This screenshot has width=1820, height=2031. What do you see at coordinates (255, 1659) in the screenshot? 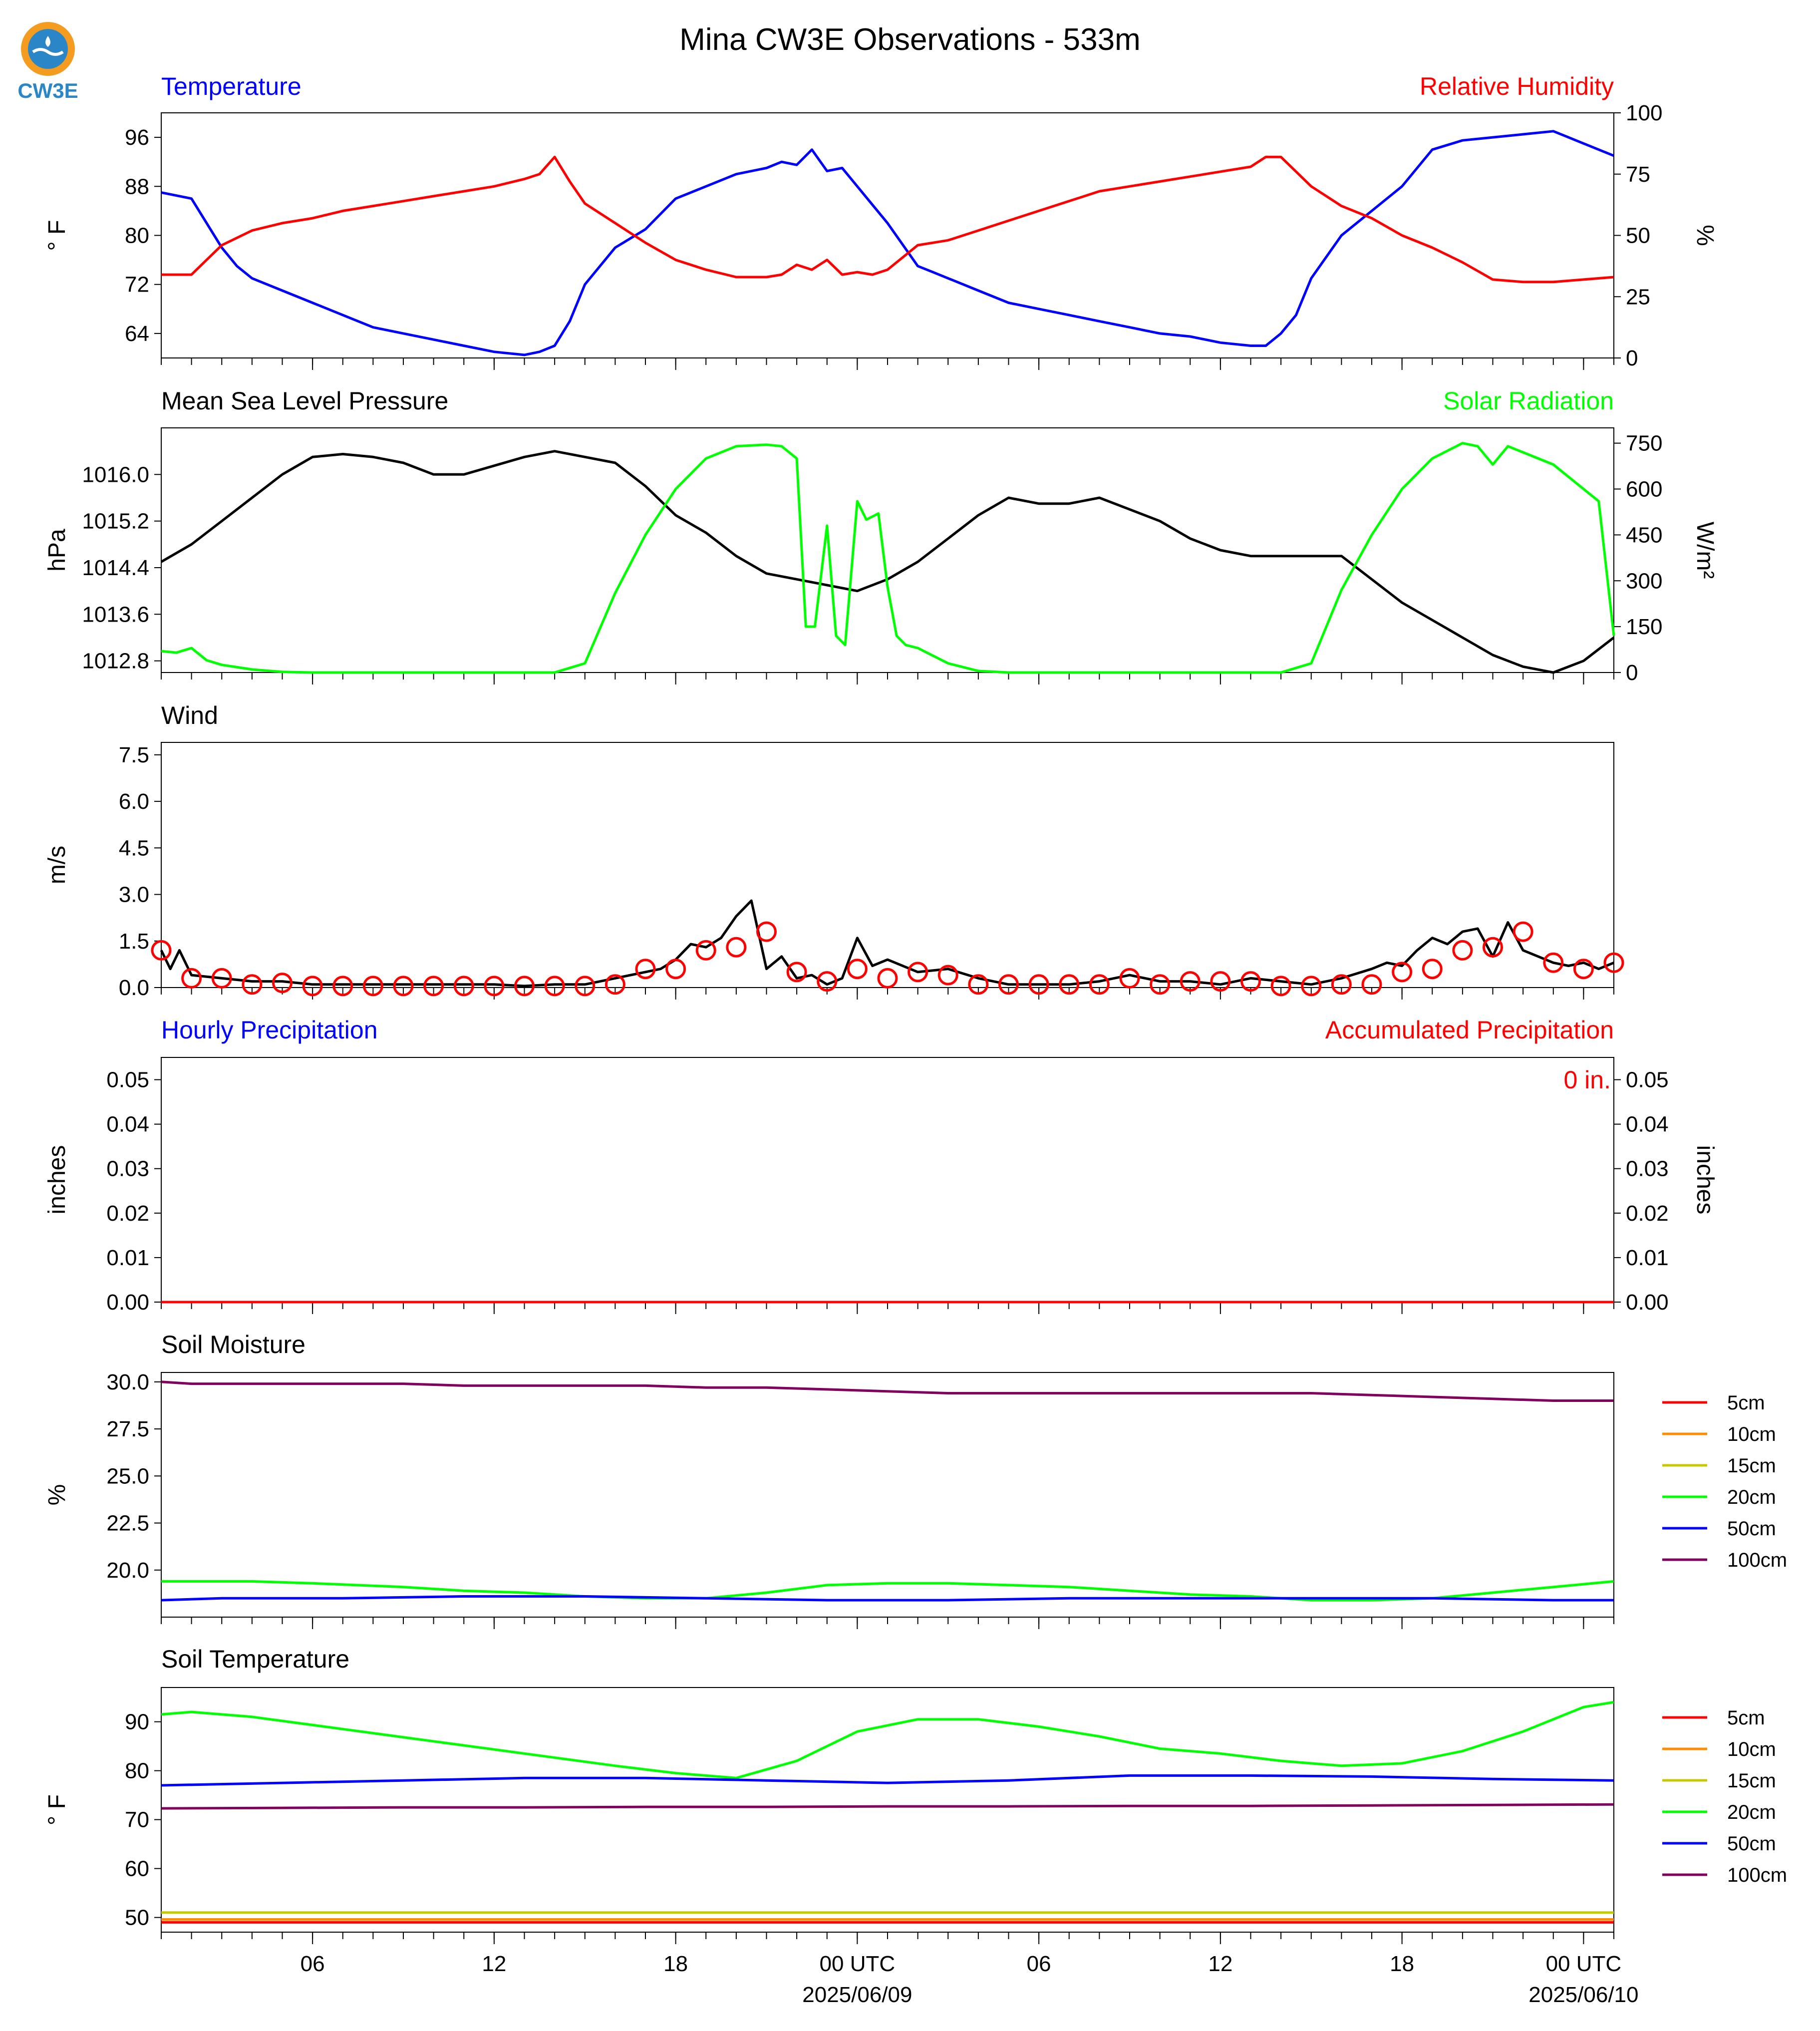
I see `panel-title-left: Soil Temperature` at bounding box center [255, 1659].